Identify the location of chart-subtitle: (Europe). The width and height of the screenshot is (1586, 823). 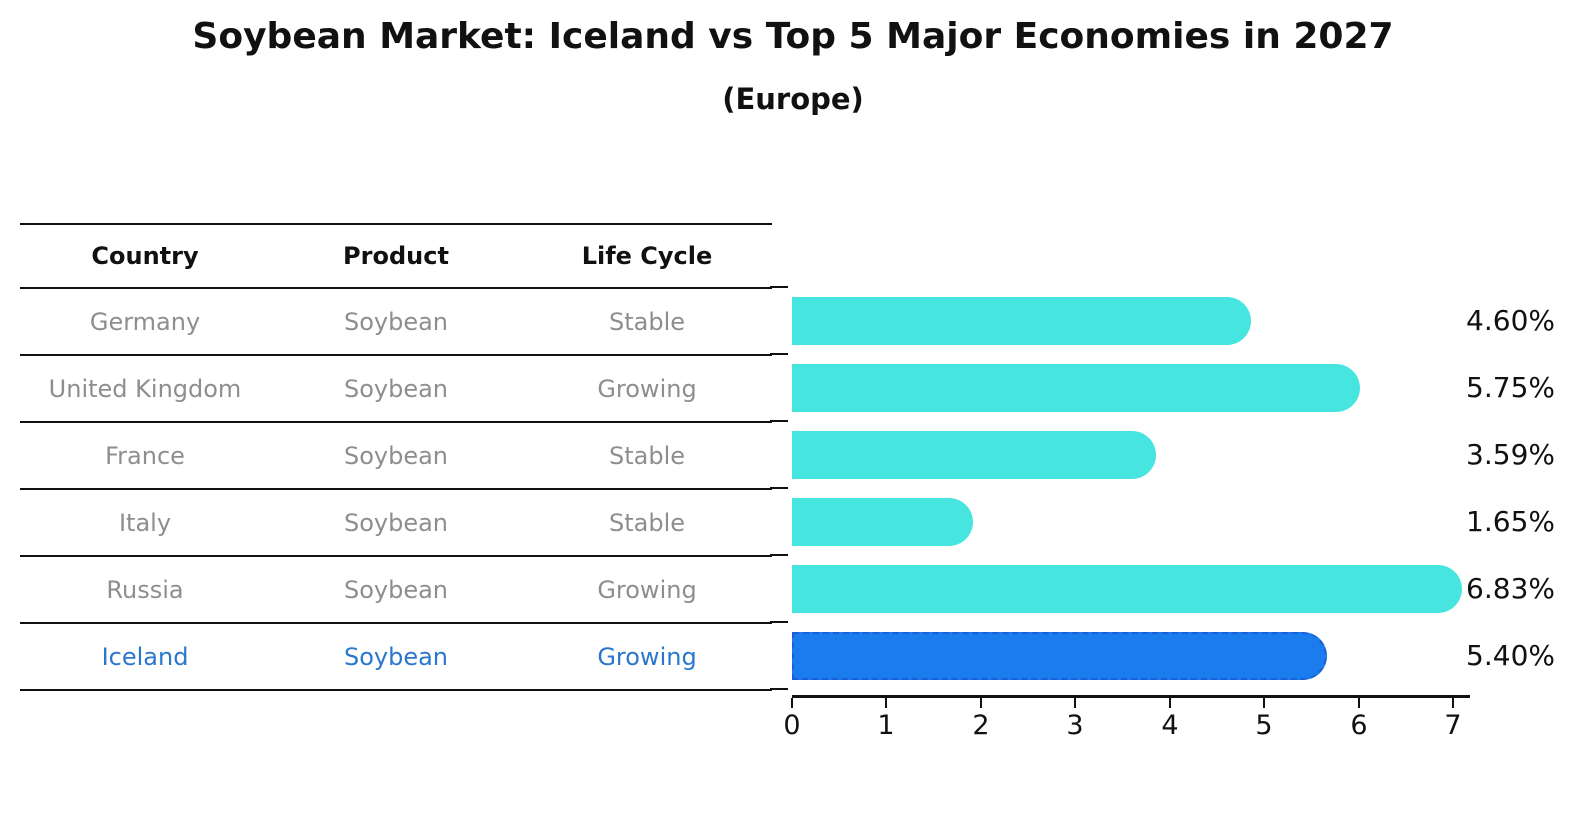
(793, 99).